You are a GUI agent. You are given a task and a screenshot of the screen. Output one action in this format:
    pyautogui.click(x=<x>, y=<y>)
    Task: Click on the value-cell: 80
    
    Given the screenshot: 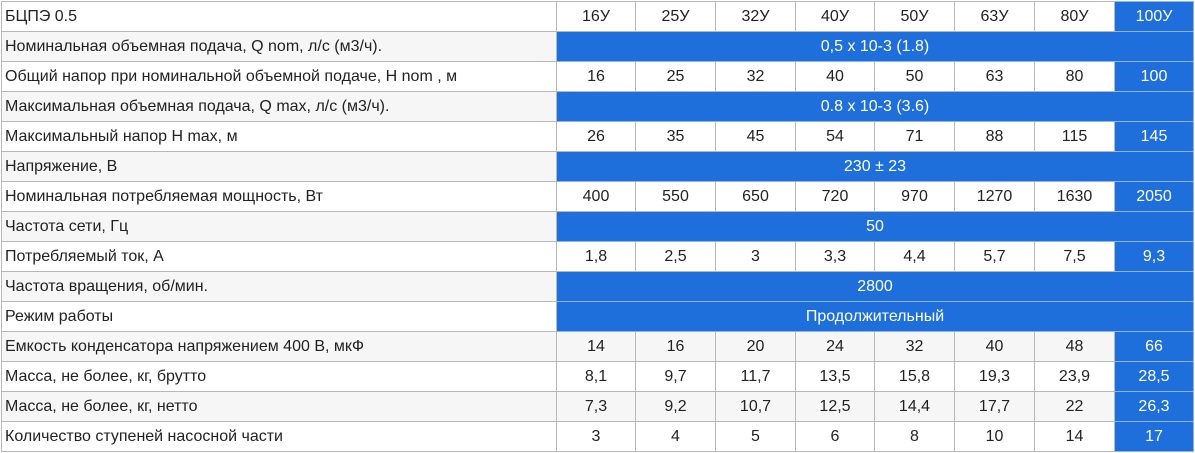 What is the action you would take?
    pyautogui.click(x=1075, y=77)
    